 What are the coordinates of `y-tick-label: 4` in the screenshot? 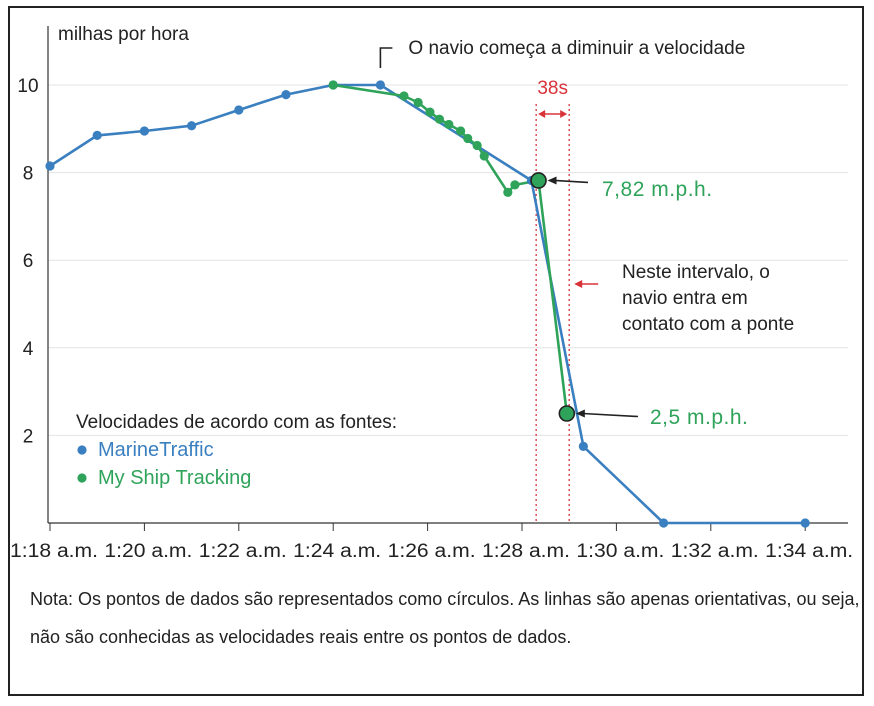 It's located at (28, 349).